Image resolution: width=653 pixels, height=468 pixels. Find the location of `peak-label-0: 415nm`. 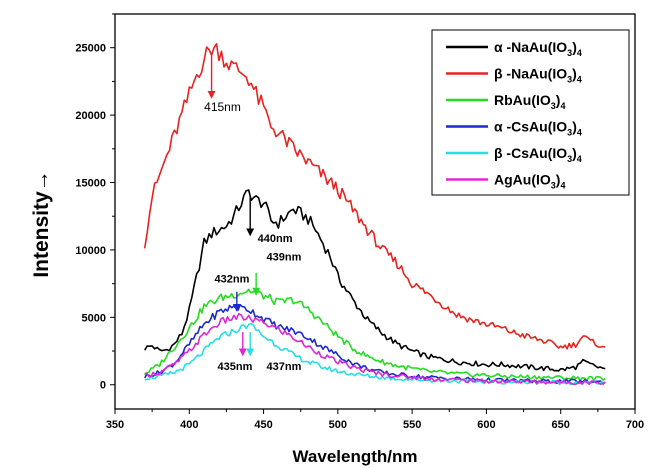

peak-label-0: 415nm is located at coordinates (222, 107).